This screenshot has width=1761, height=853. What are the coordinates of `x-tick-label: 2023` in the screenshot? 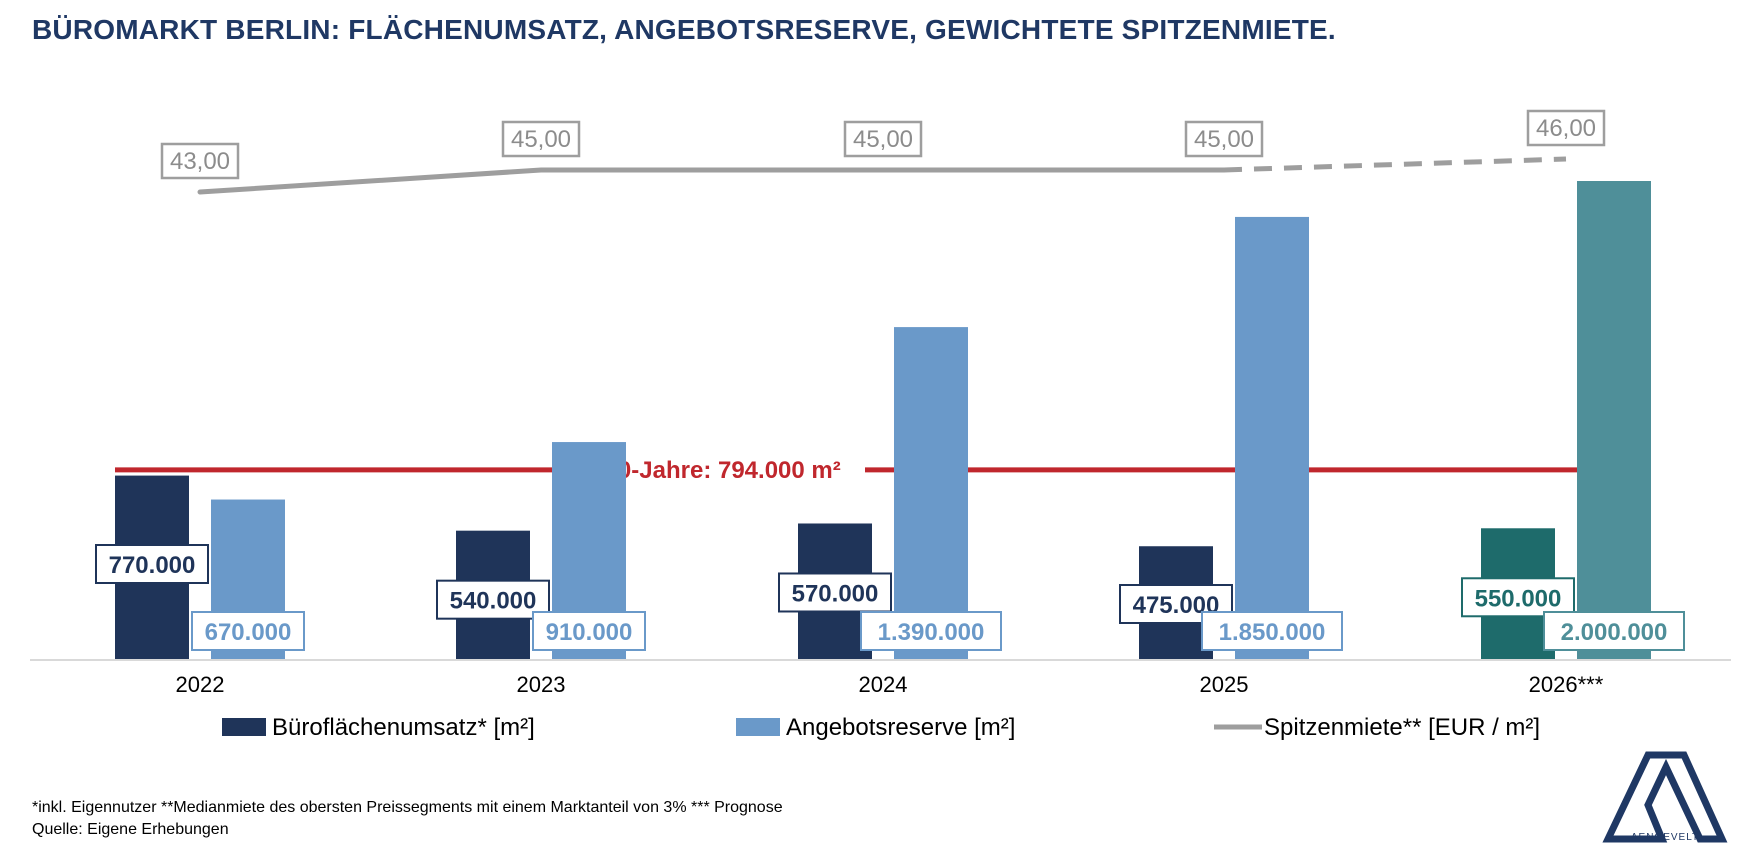 It's located at (541, 684).